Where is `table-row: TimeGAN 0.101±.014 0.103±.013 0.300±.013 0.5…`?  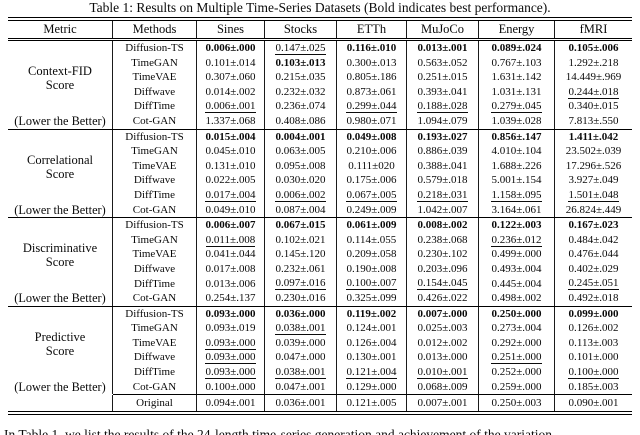 table-row: TimeGAN 0.101±.014 0.103±.013 0.300±.013 0.5… is located at coordinates (372, 63).